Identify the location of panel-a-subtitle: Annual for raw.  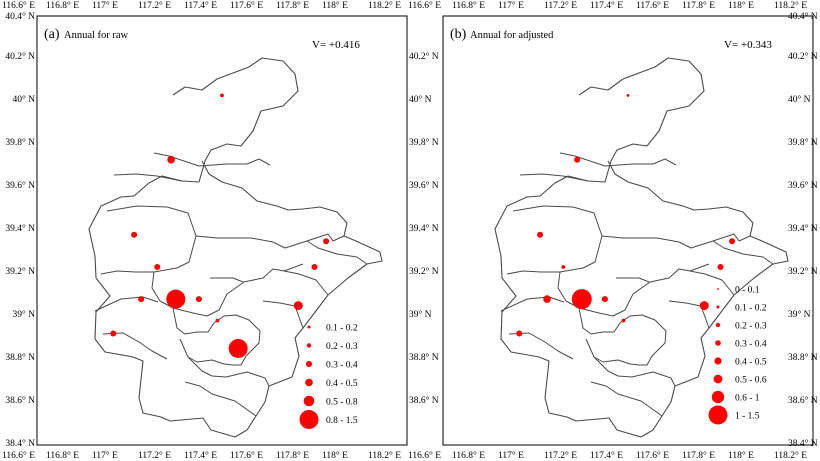
(96, 35).